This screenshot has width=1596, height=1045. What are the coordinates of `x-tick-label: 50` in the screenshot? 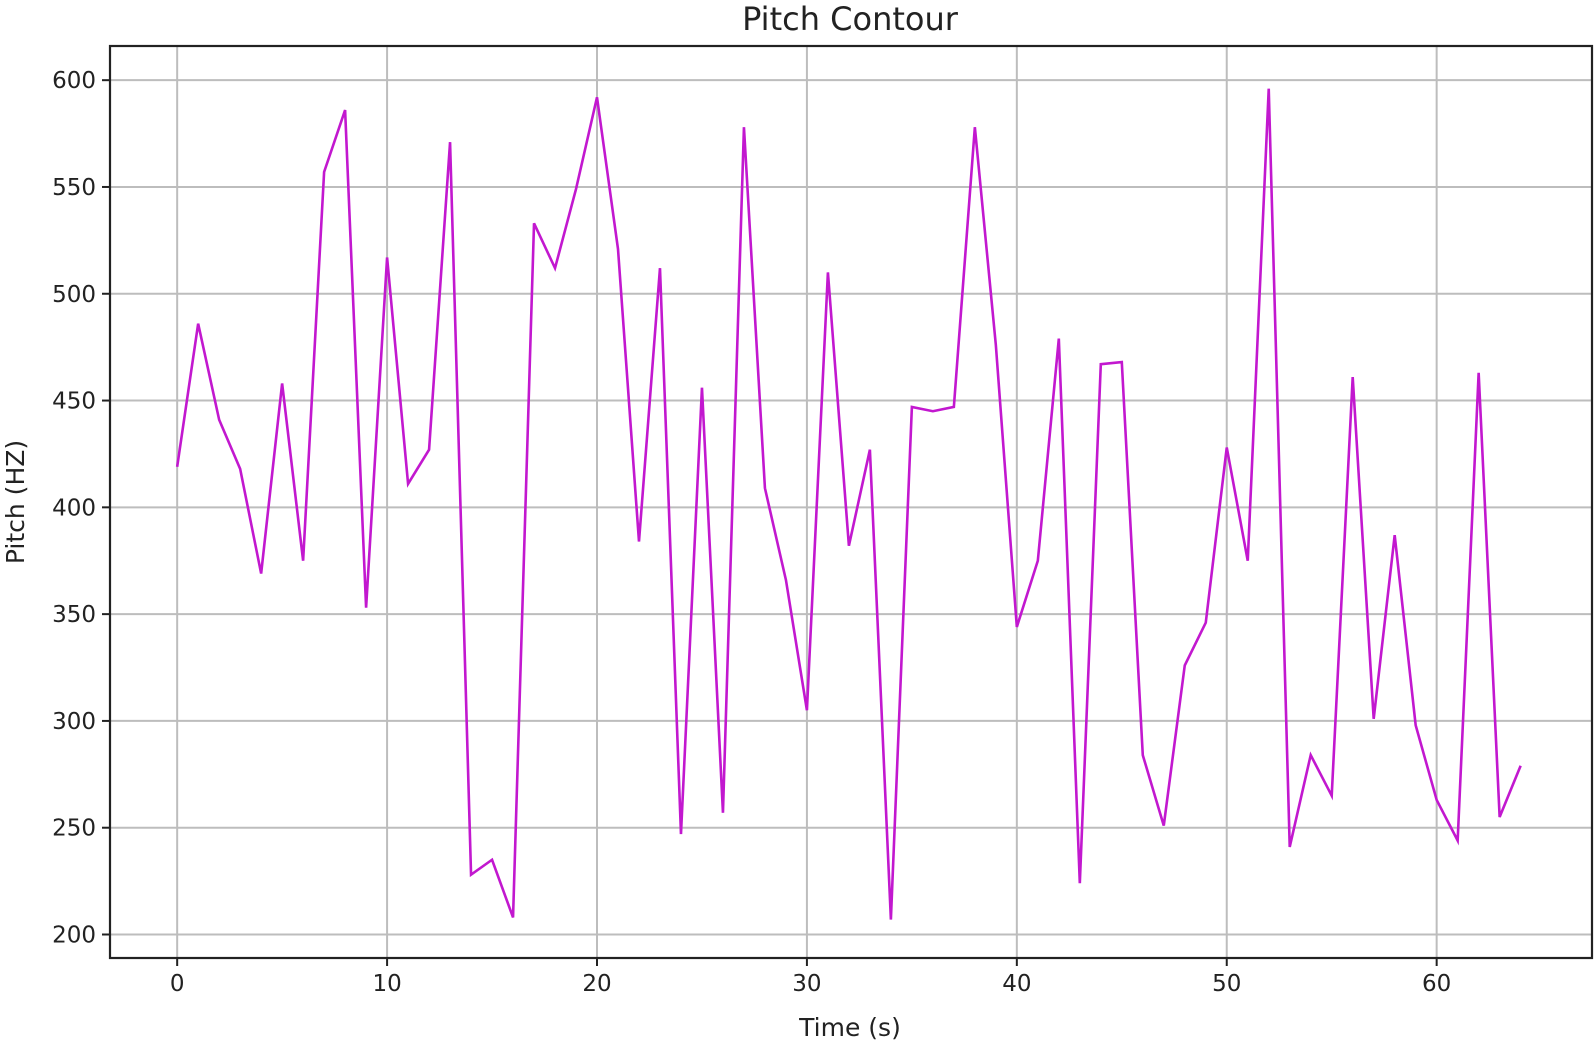 It's located at (1226, 984).